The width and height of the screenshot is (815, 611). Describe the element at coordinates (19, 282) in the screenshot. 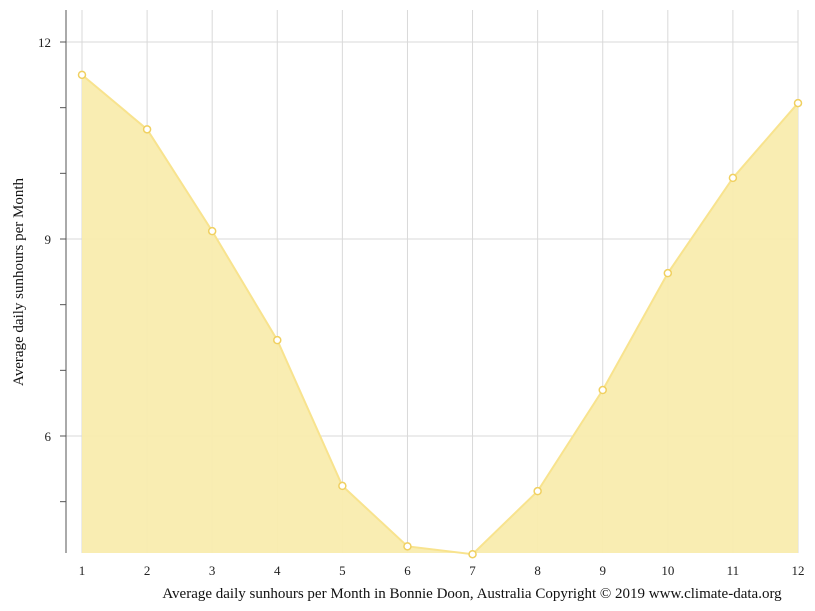

I see `y-axis-title: Average daily sunhours per Month` at that location.